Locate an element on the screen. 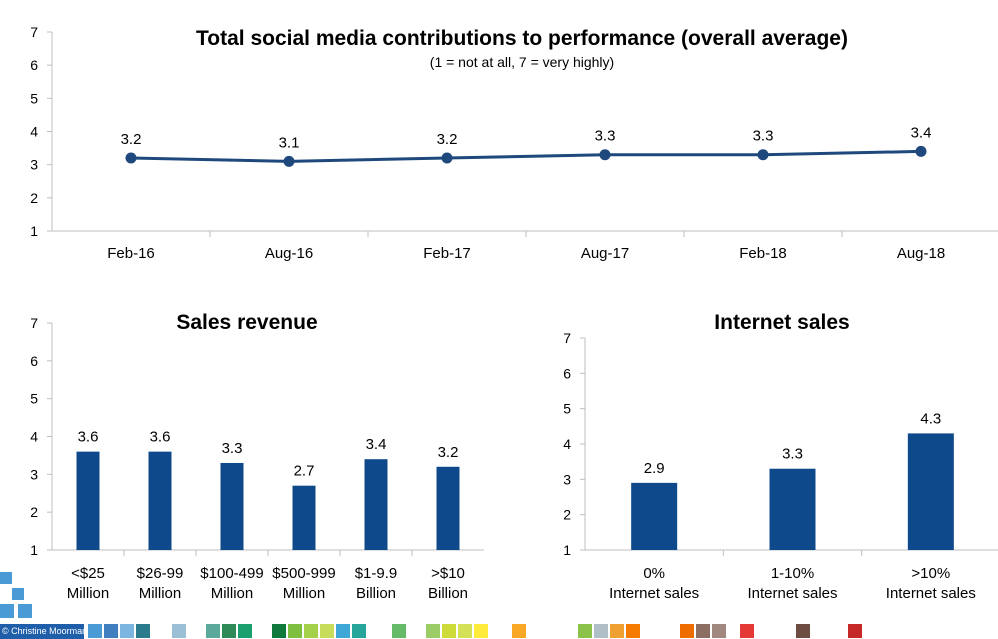 The image size is (998, 639). x-tick-label: Aug-16 is located at coordinates (289, 253).